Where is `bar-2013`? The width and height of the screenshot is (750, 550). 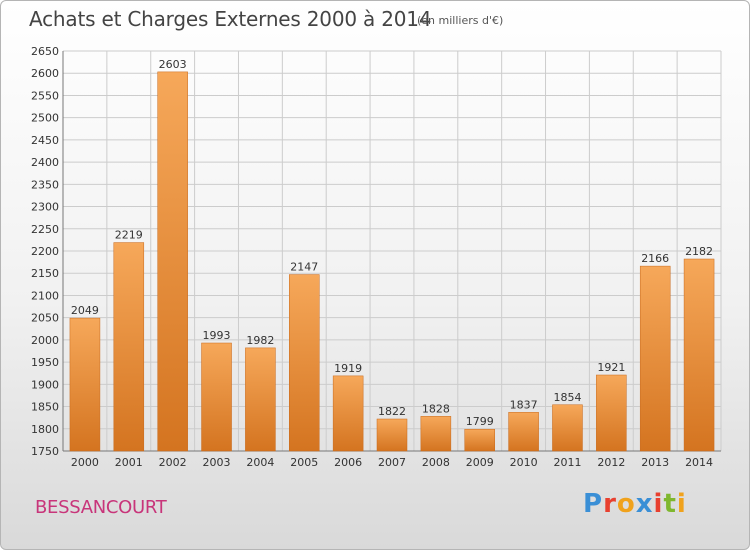 bar-2013 is located at coordinates (655, 358).